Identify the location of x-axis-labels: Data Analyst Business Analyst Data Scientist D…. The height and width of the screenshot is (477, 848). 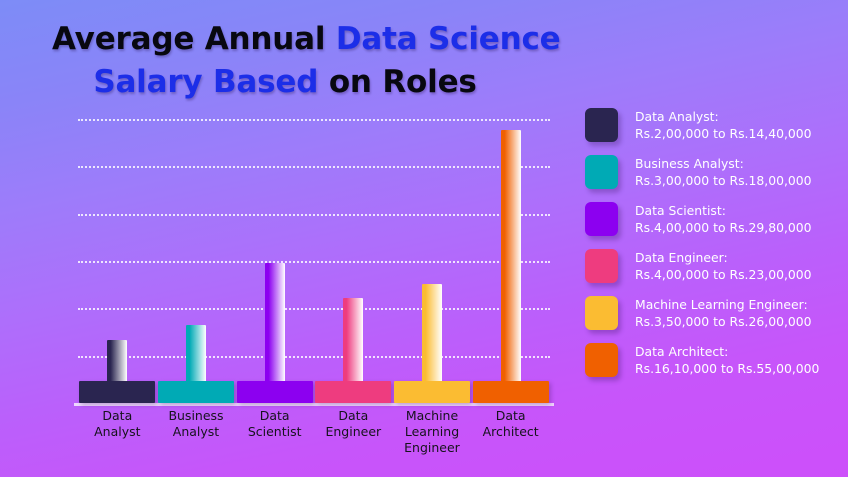
(314, 438).